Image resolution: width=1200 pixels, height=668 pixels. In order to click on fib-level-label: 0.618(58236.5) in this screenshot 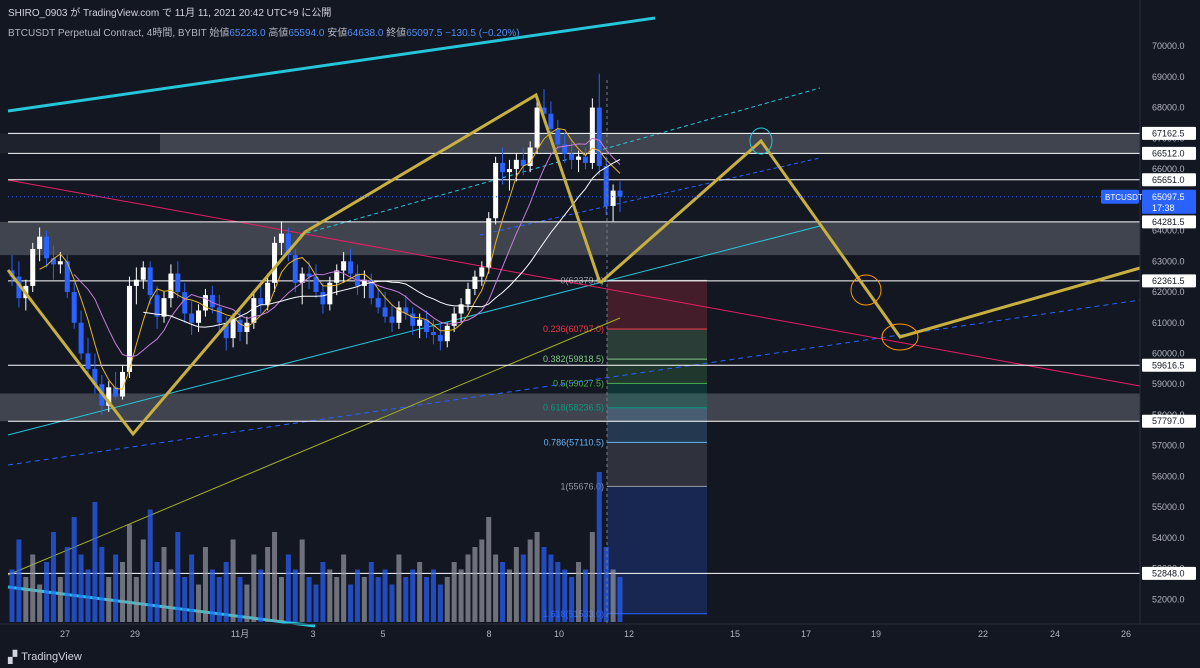, I will do `click(573, 408)`.